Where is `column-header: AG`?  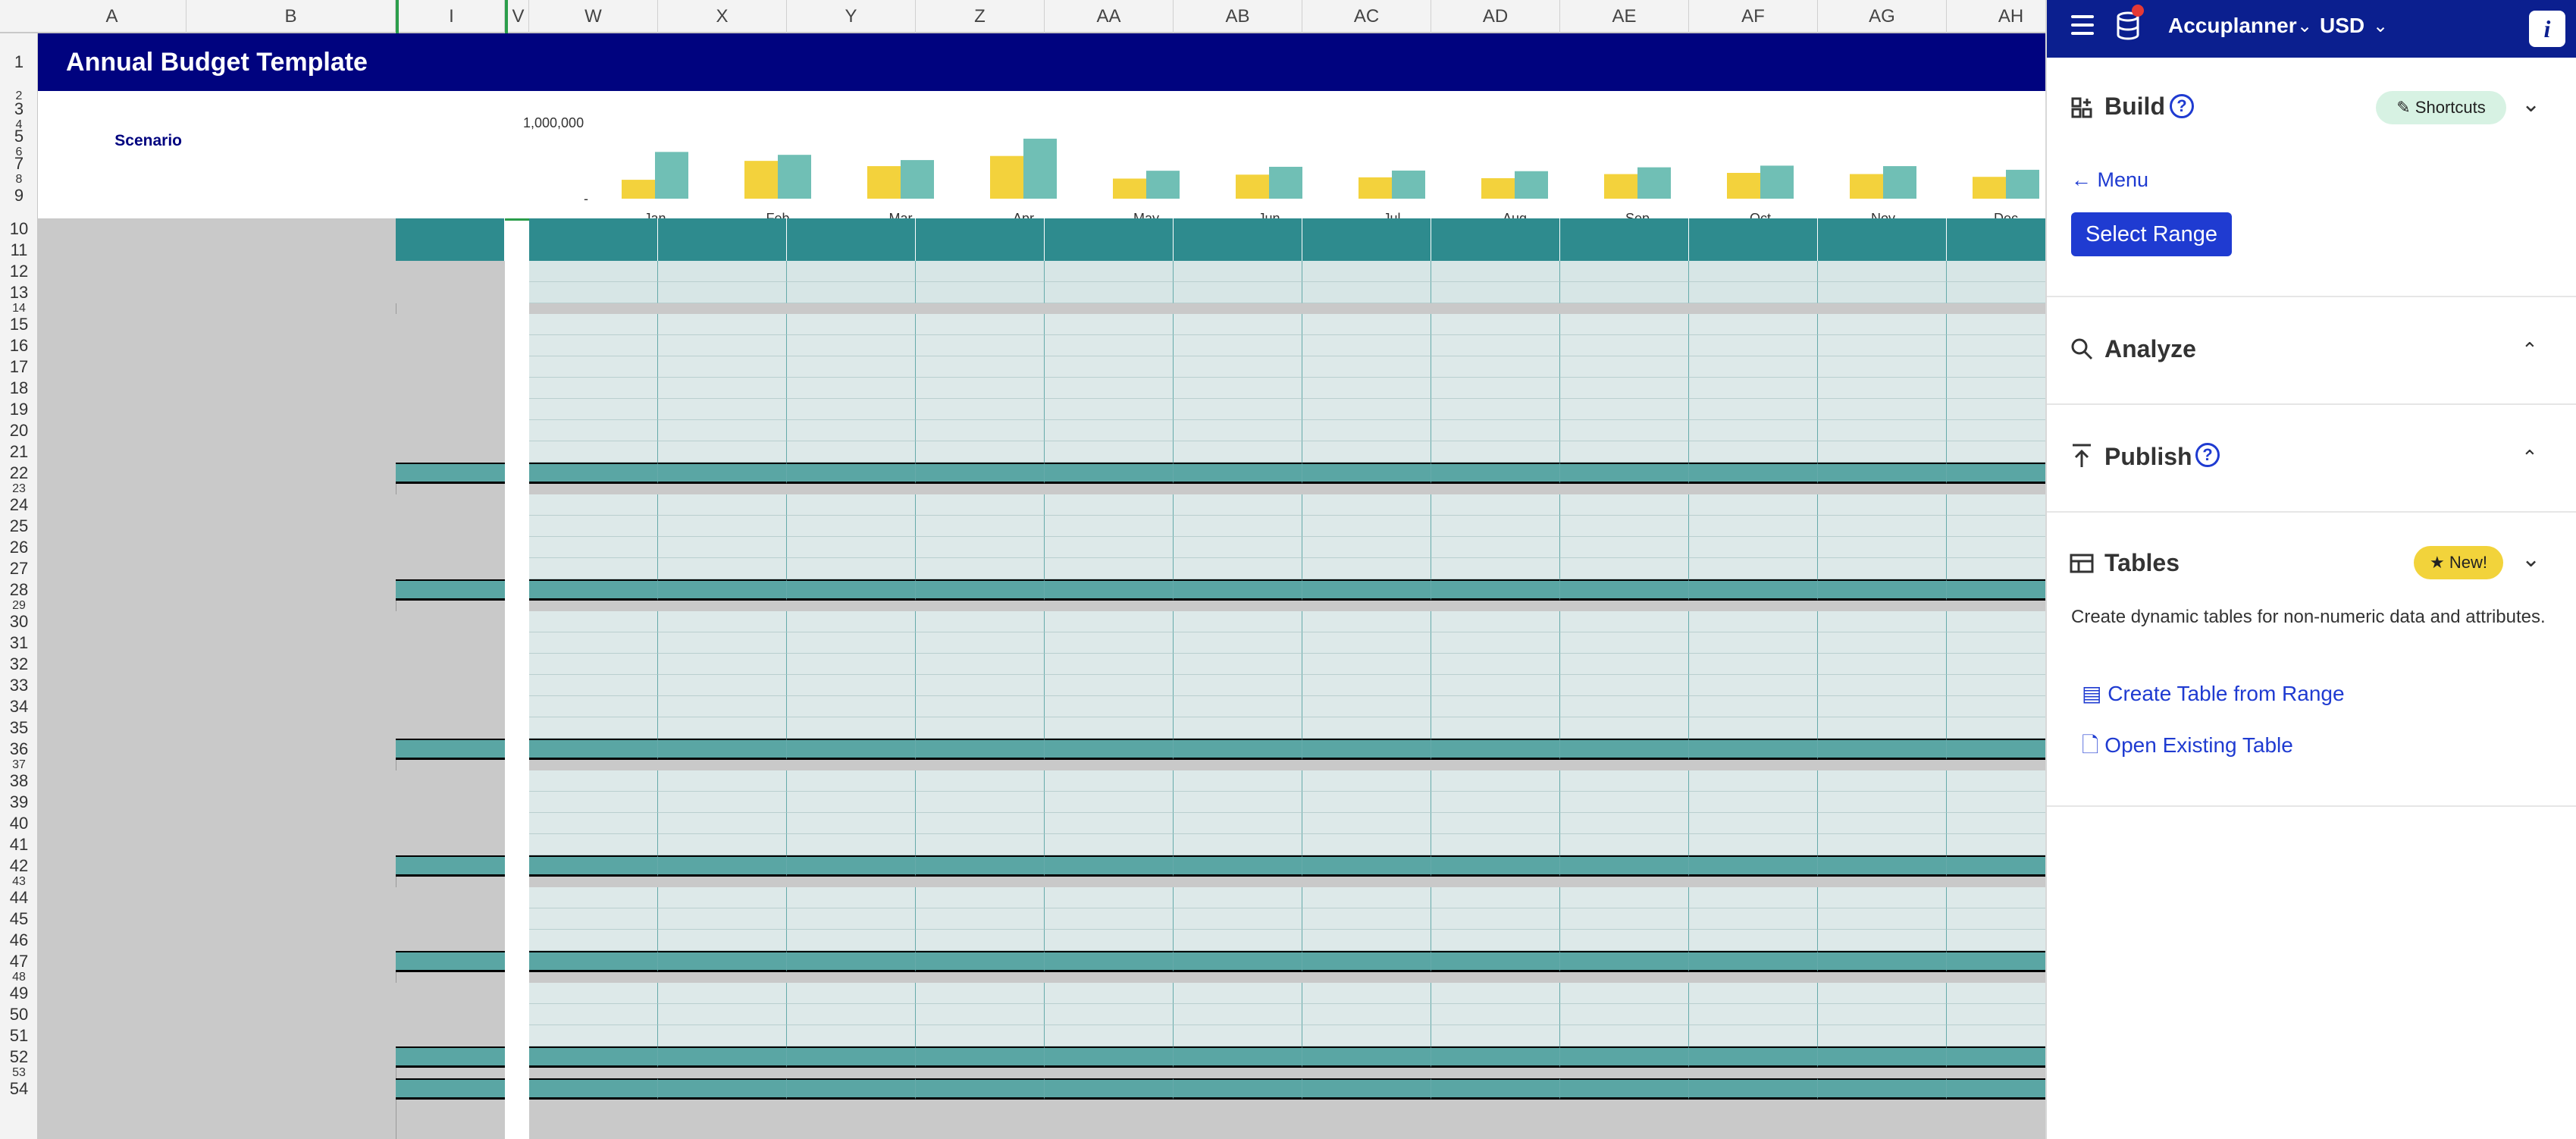
column-header: AG is located at coordinates (1882, 17).